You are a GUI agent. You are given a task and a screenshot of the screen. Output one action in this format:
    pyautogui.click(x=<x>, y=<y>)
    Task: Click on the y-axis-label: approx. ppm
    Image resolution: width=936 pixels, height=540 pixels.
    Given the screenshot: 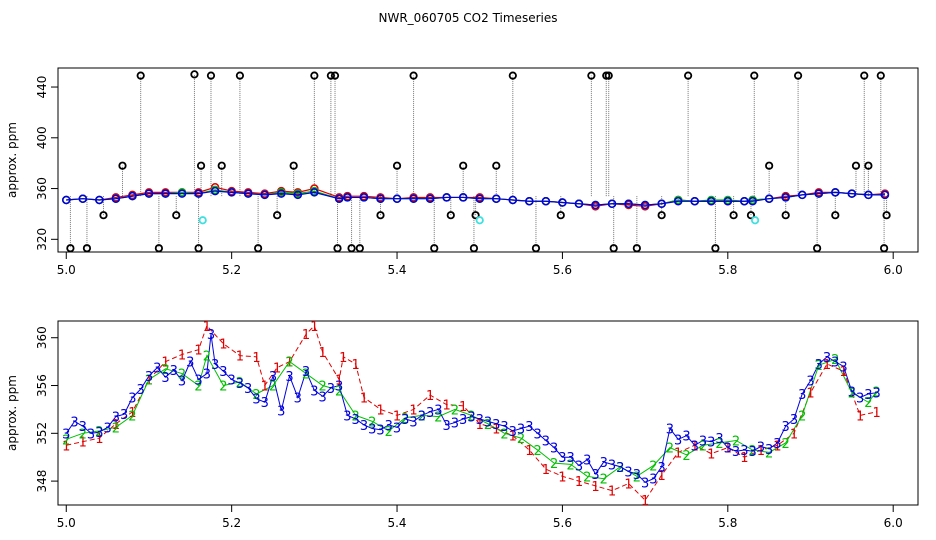 What is the action you would take?
    pyautogui.click(x=12, y=413)
    